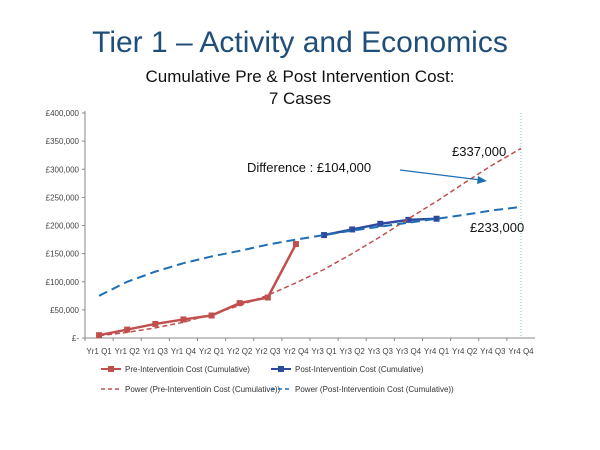  I want to click on y-tick-label: £150,000, so click(63, 254).